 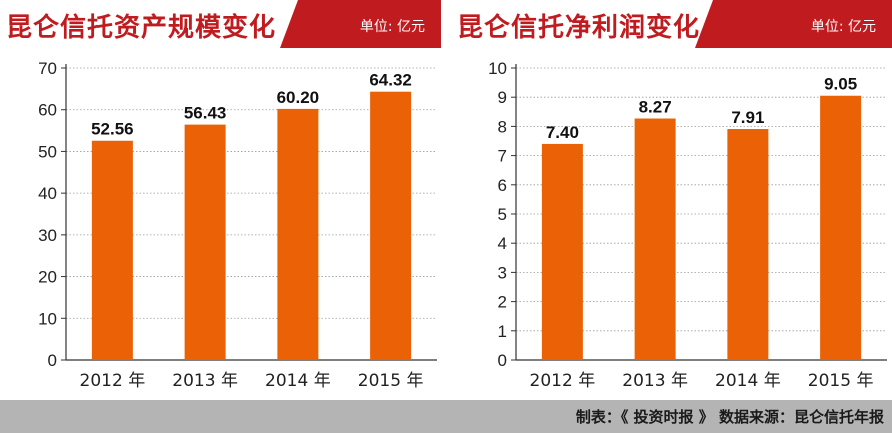 What do you see at coordinates (47, 68) in the screenshot?
I see `y-tick-label: 70` at bounding box center [47, 68].